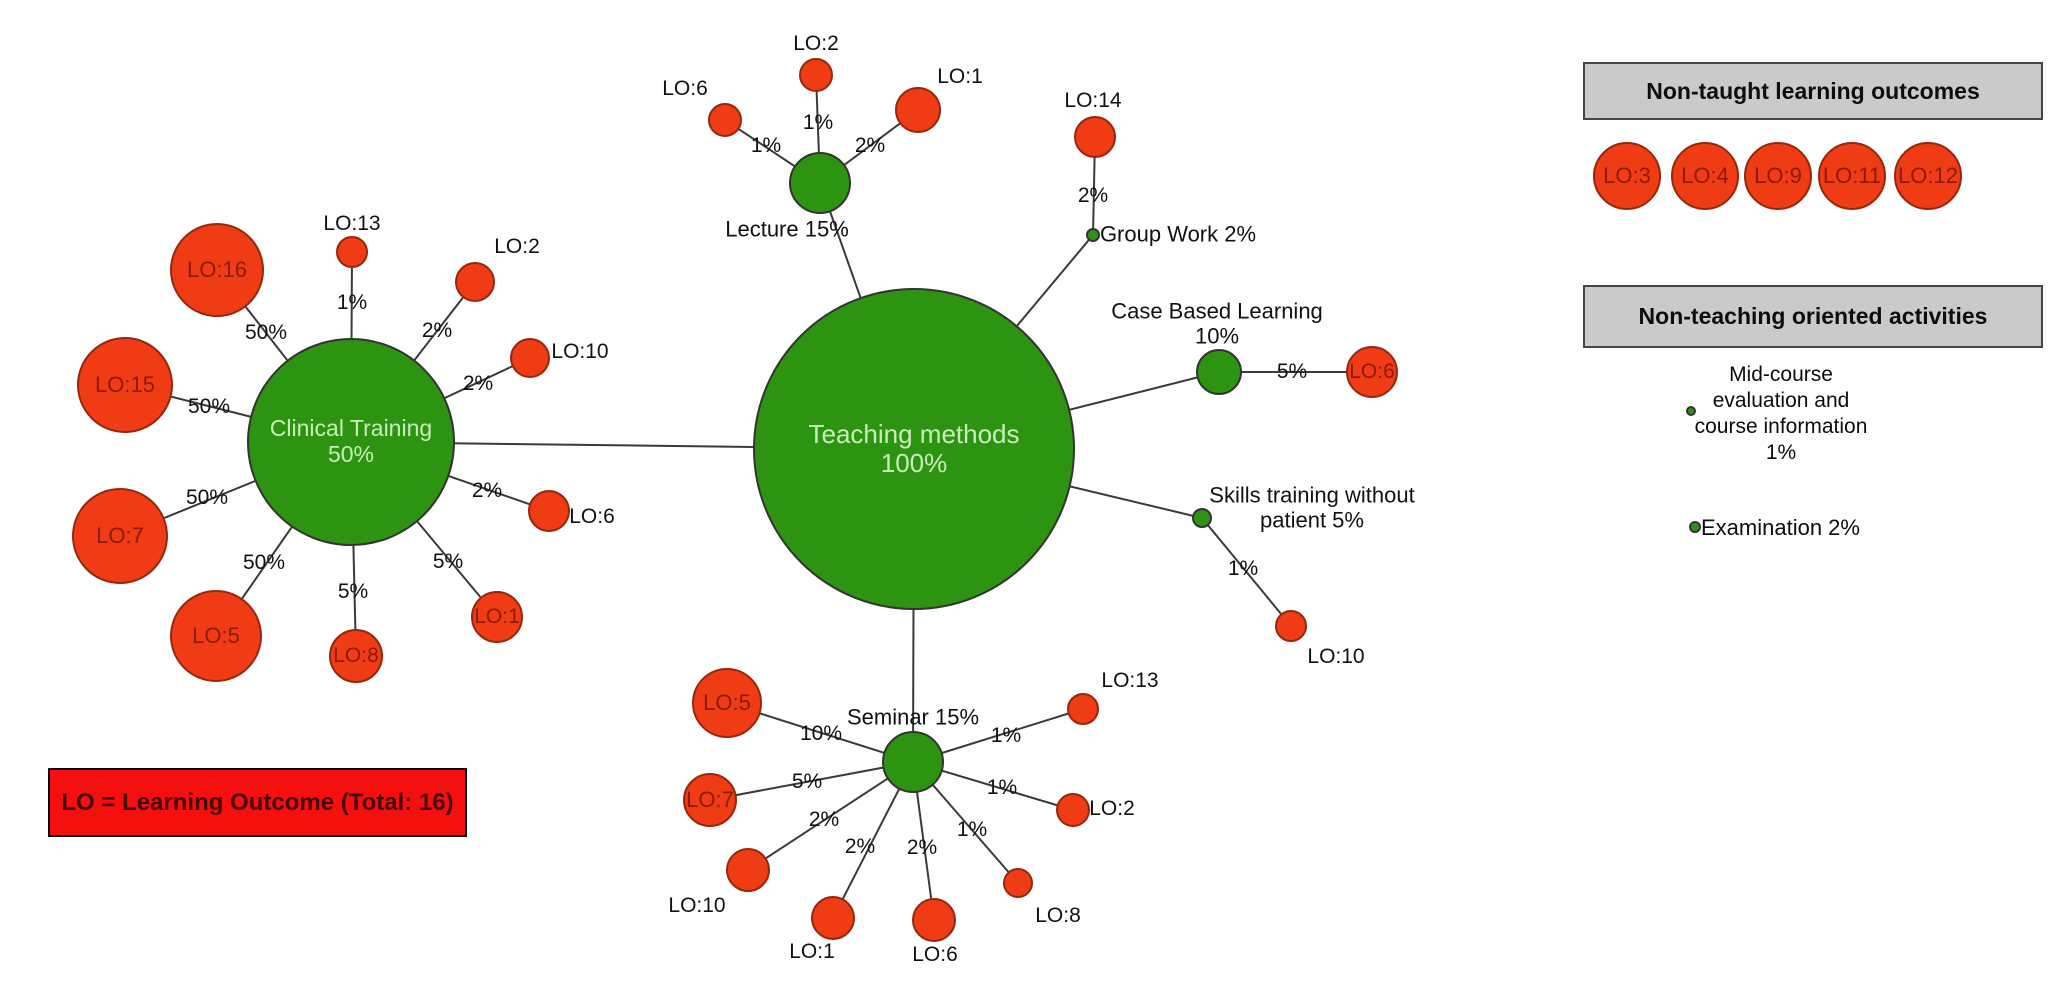 Image resolution: width=2059 pixels, height=1001 pixels. Describe the element at coordinates (1130, 680) in the screenshot. I see `node-label-seminar-lo13: LO:13` at that location.